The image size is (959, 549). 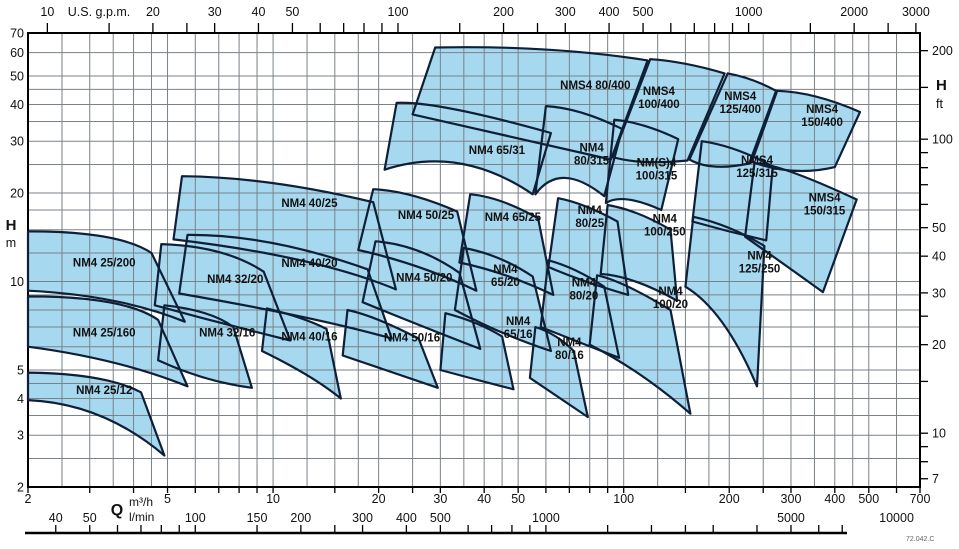 What do you see at coordinates (518, 335) in the screenshot?
I see `svg-text: 65/16` at bounding box center [518, 335].